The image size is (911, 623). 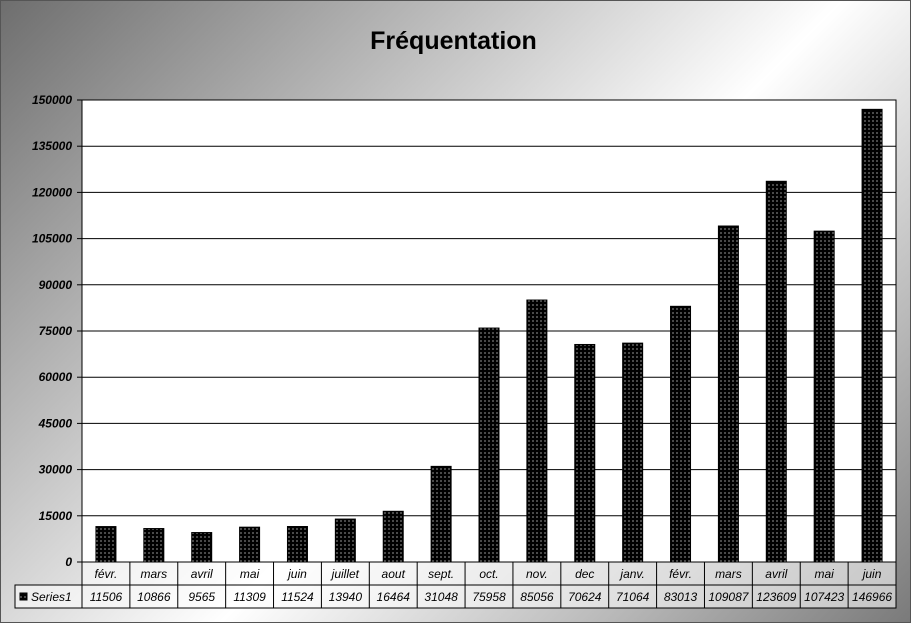 What do you see at coordinates (154, 597) in the screenshot?
I see `data-value-label: 10866` at bounding box center [154, 597].